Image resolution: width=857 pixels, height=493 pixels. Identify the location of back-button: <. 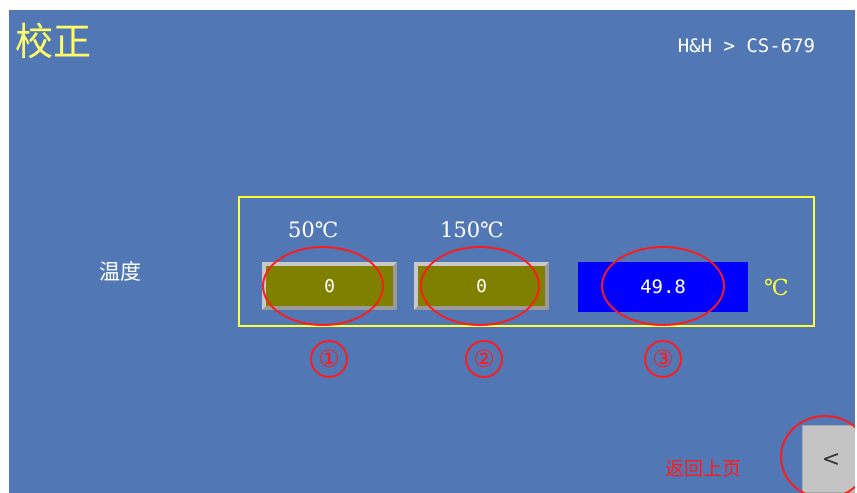
(828, 459).